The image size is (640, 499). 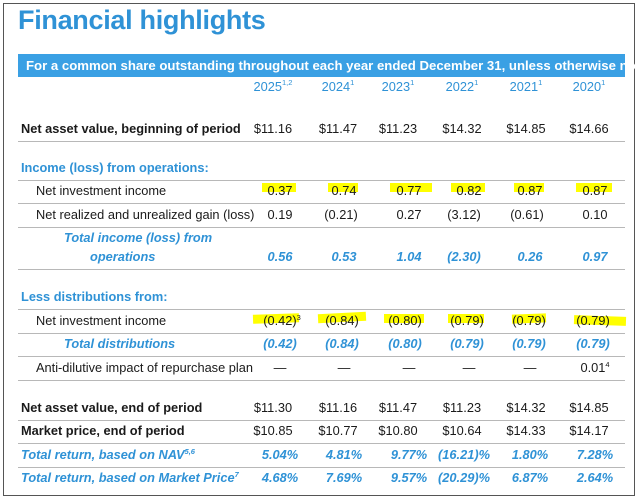 What do you see at coordinates (527, 214) in the screenshot?
I see `cell: (0.61)` at bounding box center [527, 214].